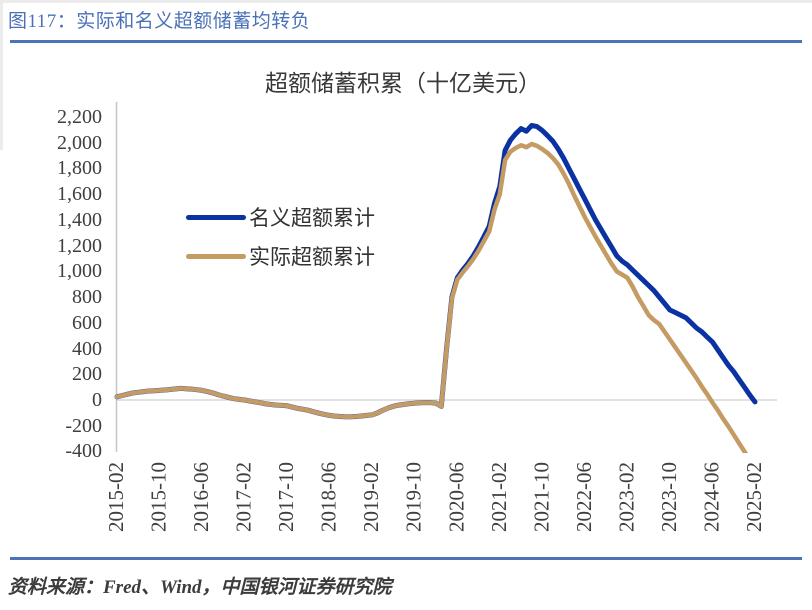 The height and width of the screenshot is (610, 812). What do you see at coordinates (626, 497) in the screenshot?
I see `x-tick-label: 2023-02` at bounding box center [626, 497].